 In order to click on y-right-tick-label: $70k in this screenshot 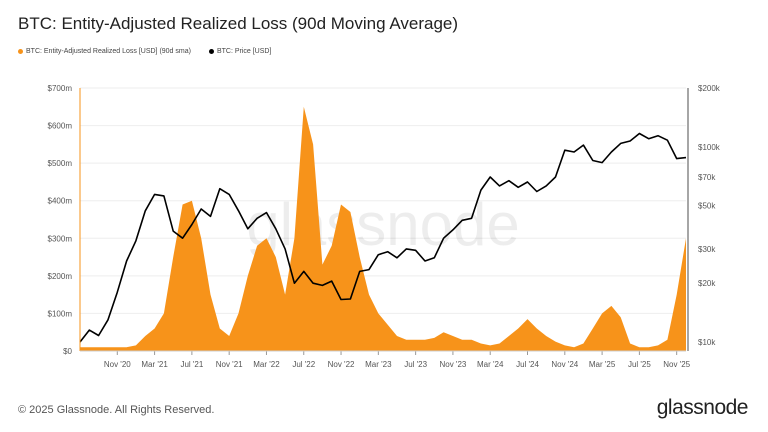, I will do `click(707, 177)`.